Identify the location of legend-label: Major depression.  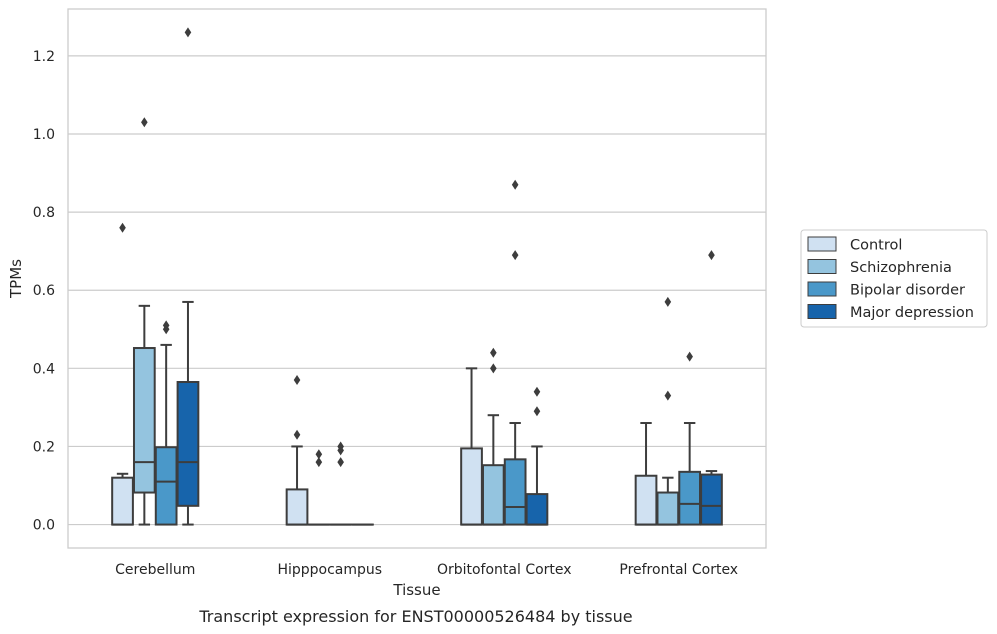
(912, 313).